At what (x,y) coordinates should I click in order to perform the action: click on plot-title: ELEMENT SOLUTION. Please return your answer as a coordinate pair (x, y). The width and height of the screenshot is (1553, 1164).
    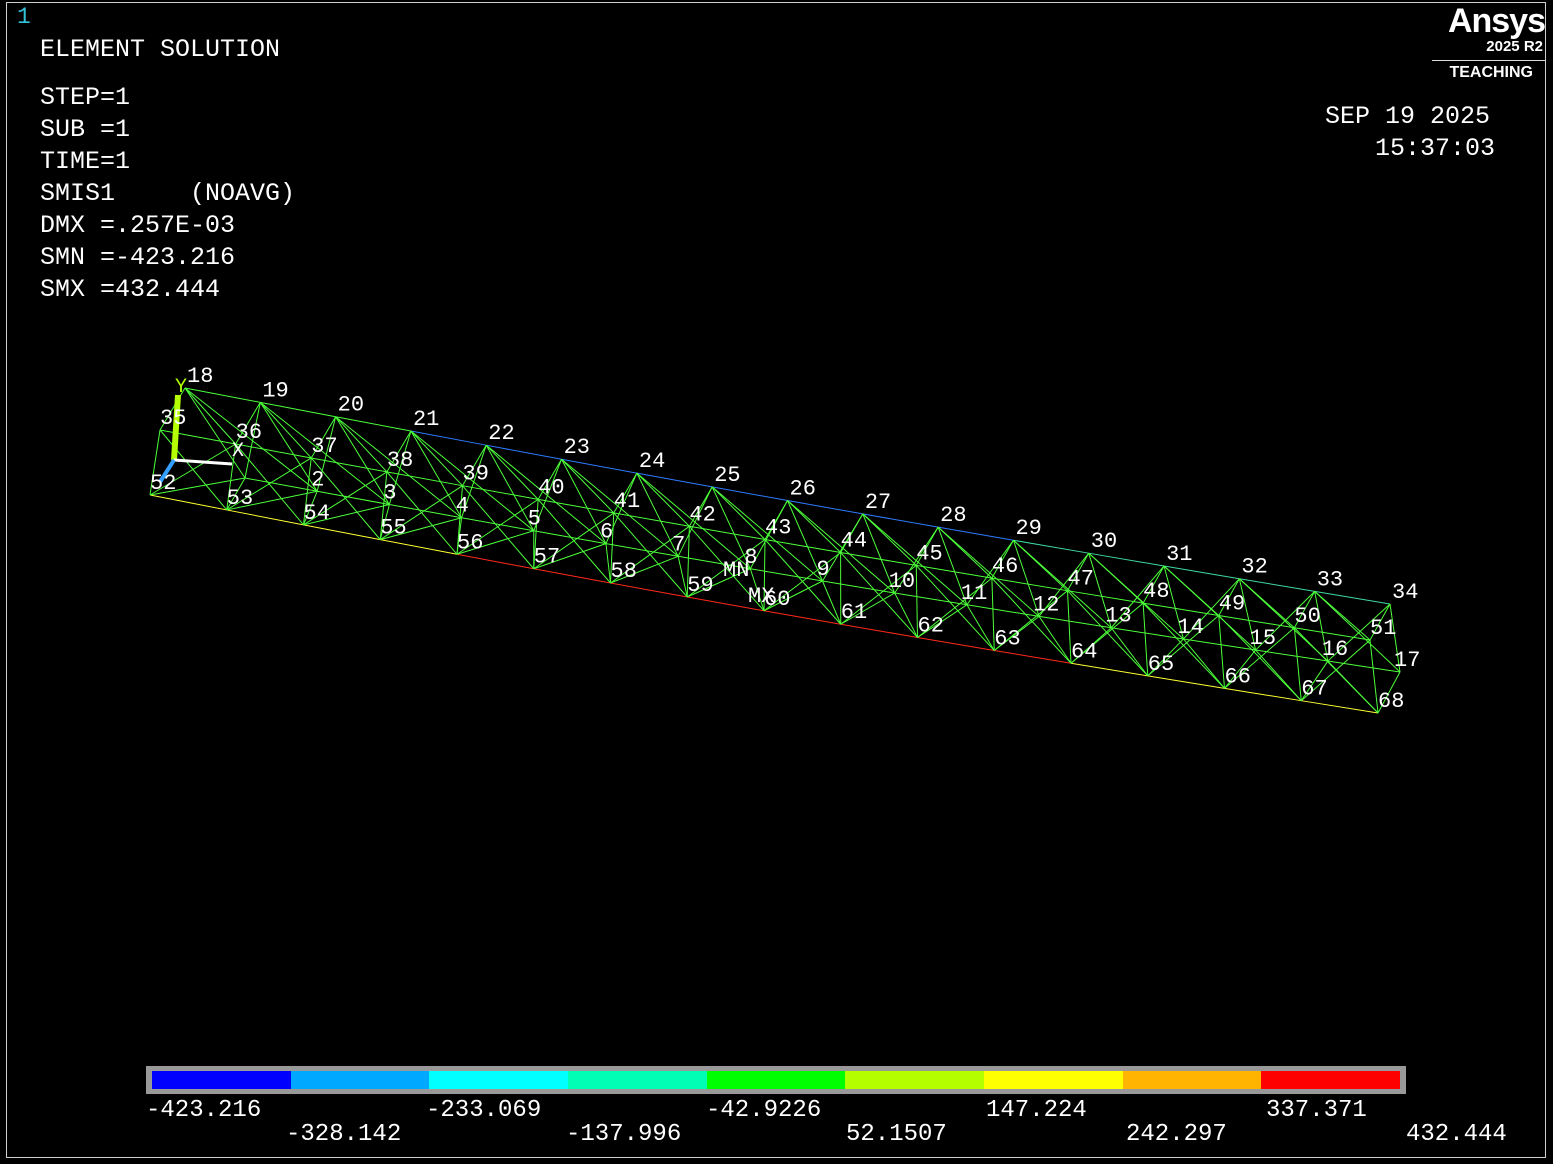
    Looking at the image, I should click on (160, 49).